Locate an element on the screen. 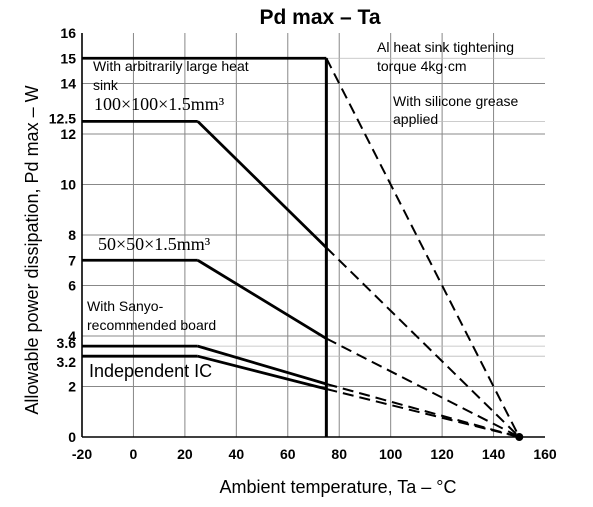 Image resolution: width=593 pixels, height=507 pixels. y-tick-label-extra: 3.2 is located at coordinates (67, 362).